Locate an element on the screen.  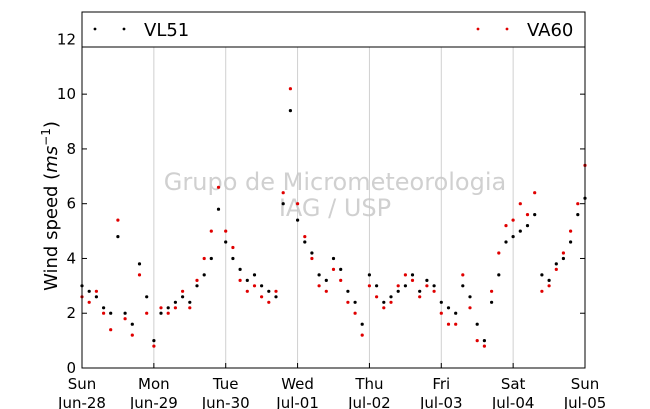
x-tick-label-day: Wed is located at coordinates (297, 384).